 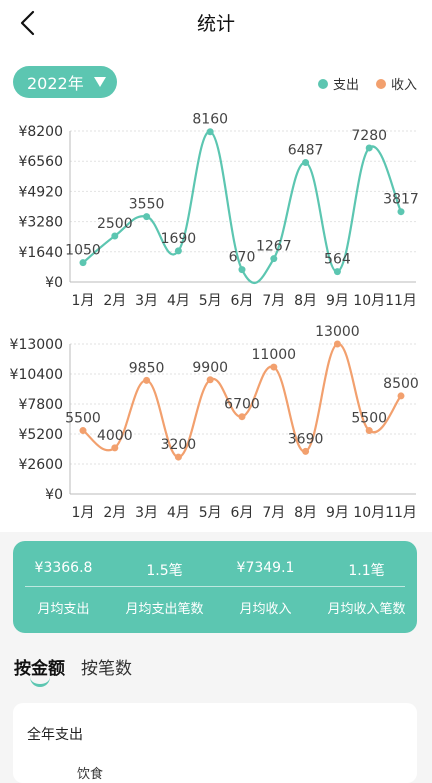 I want to click on avg-income-count-label: 月均收入笔数, so click(x=366, y=609).